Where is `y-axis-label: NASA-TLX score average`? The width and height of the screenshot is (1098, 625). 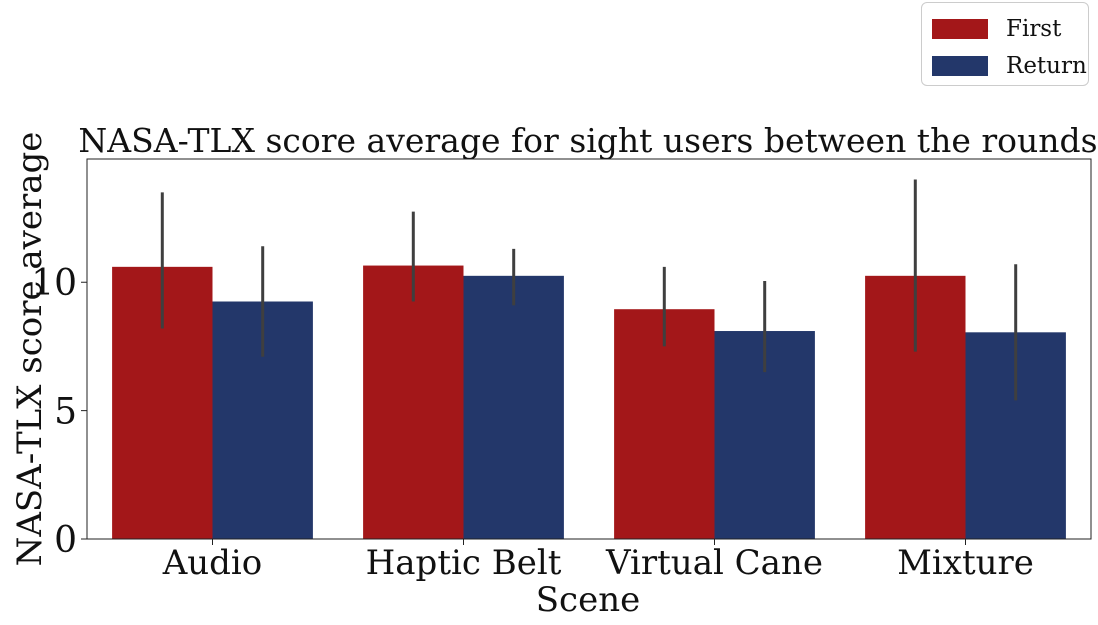 y-axis-label: NASA-TLX score average is located at coordinates (30, 349).